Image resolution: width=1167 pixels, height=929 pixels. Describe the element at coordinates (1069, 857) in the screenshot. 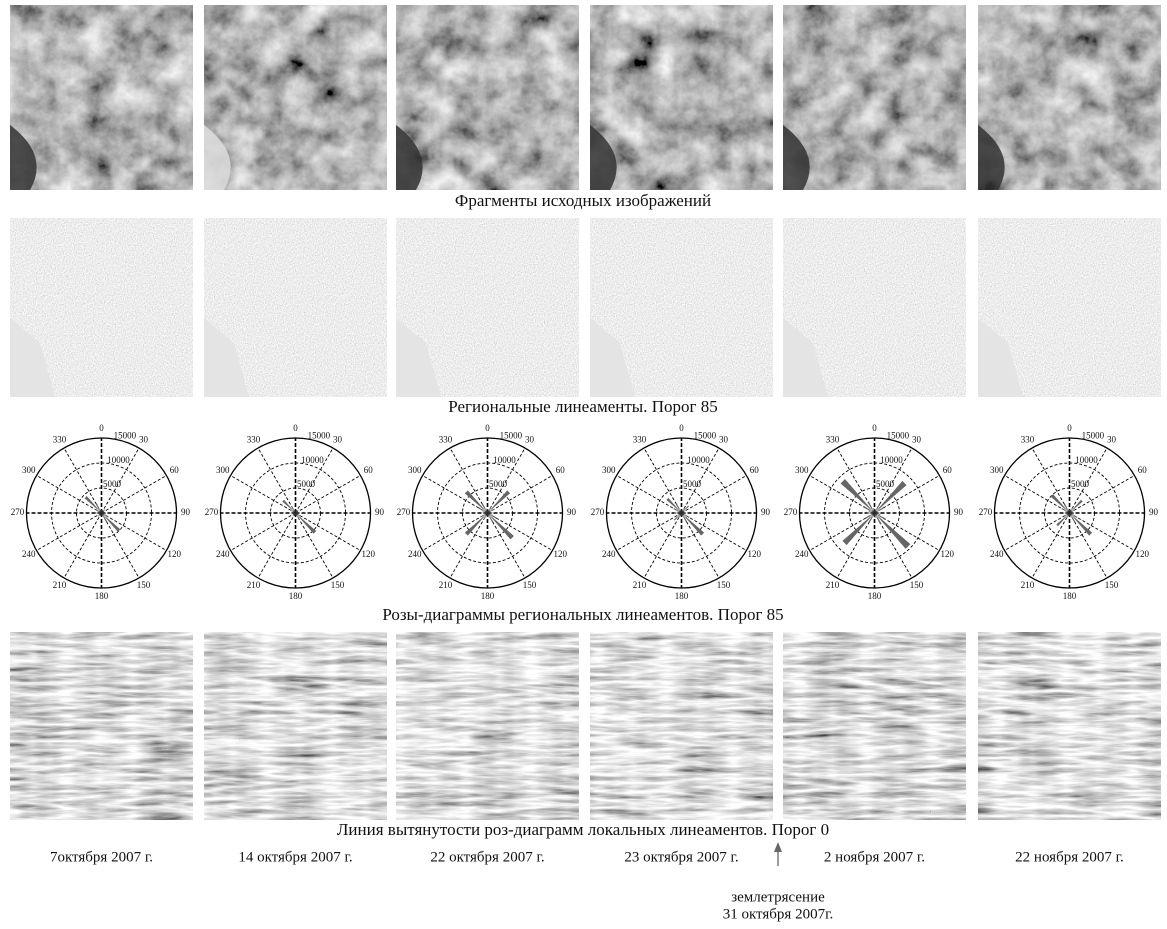

I see `date-label: 22 ноября 2007 г.` at that location.